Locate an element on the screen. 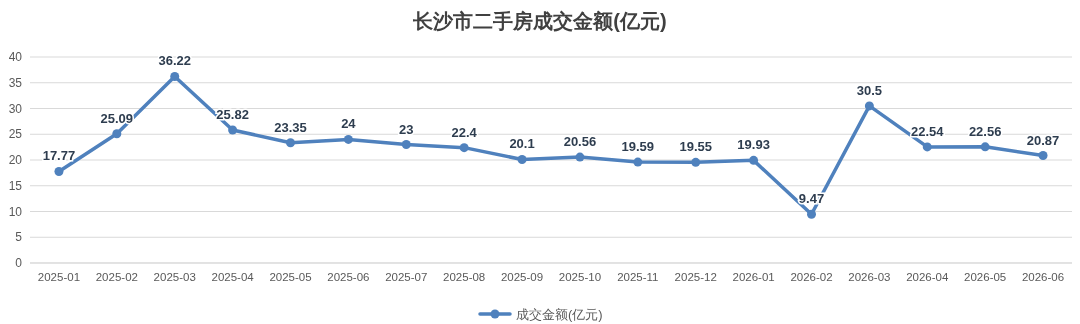  data-label: 20.87 is located at coordinates (1043, 140).